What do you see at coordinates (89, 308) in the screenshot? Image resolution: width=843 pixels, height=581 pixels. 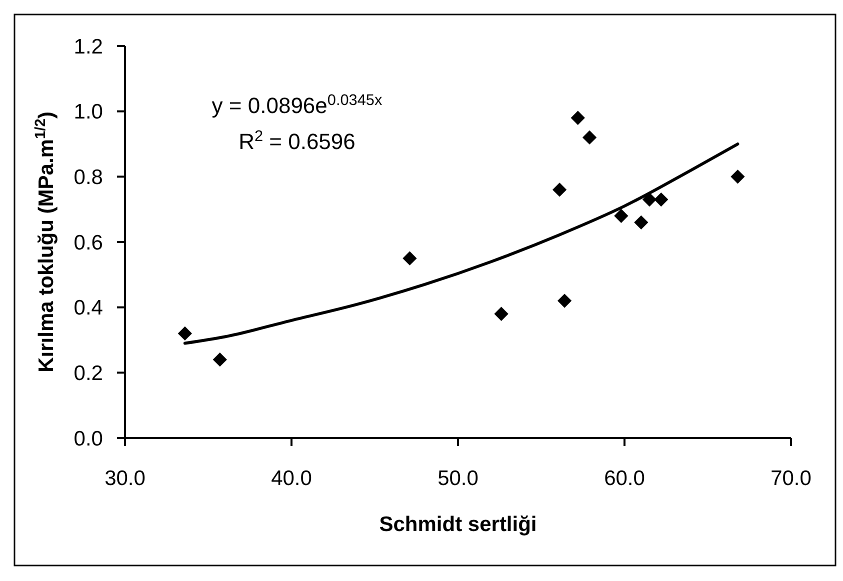 I see `y-tick-label: 0.4` at bounding box center [89, 308].